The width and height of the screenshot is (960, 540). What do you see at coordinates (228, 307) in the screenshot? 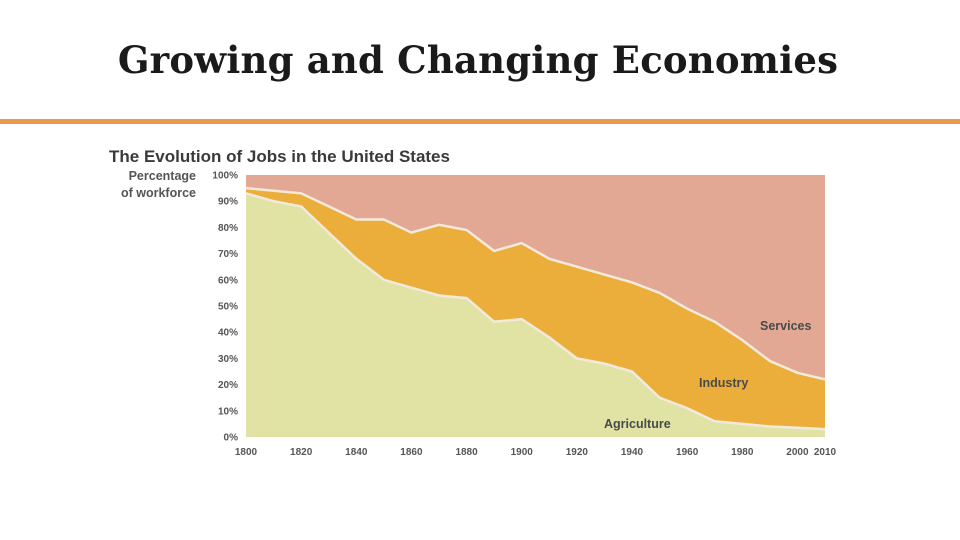
I see `y-tick-label: 50%` at bounding box center [228, 307].